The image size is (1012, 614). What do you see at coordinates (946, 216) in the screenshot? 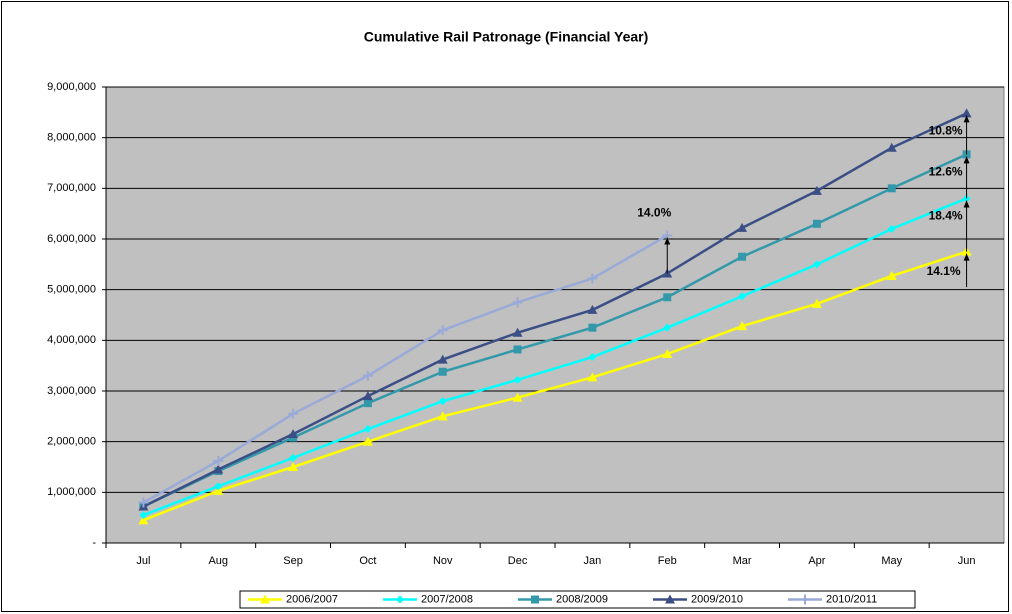
I see `annotation: 18.4%` at bounding box center [946, 216].